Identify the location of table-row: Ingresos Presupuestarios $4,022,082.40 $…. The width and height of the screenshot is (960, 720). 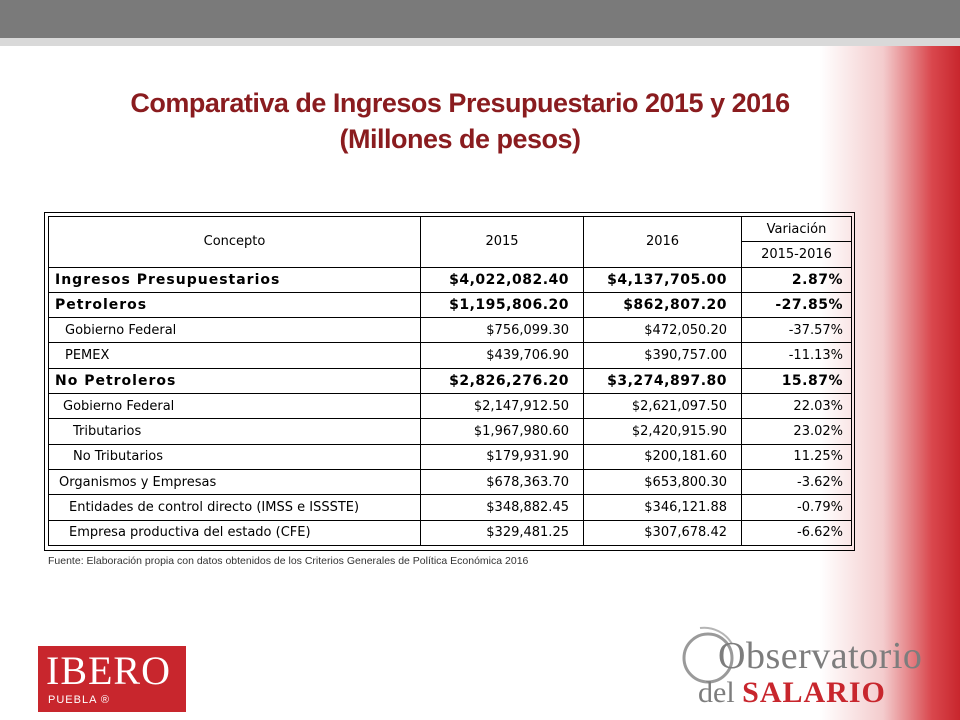
(450, 279).